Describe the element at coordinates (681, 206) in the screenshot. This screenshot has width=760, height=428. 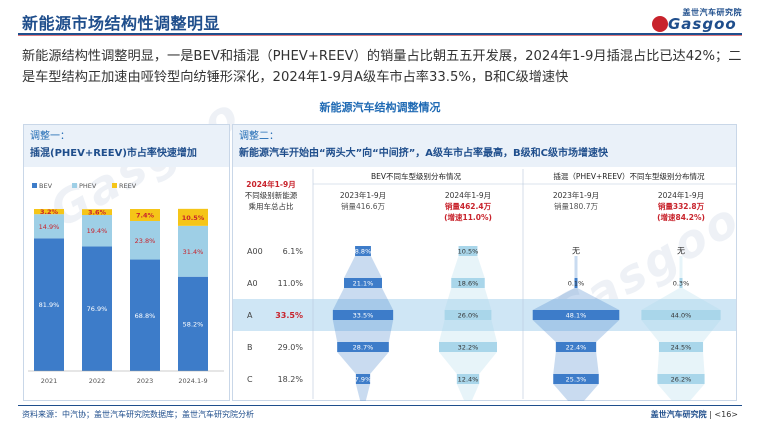
I see `column-sales: 销量332.8万` at that location.